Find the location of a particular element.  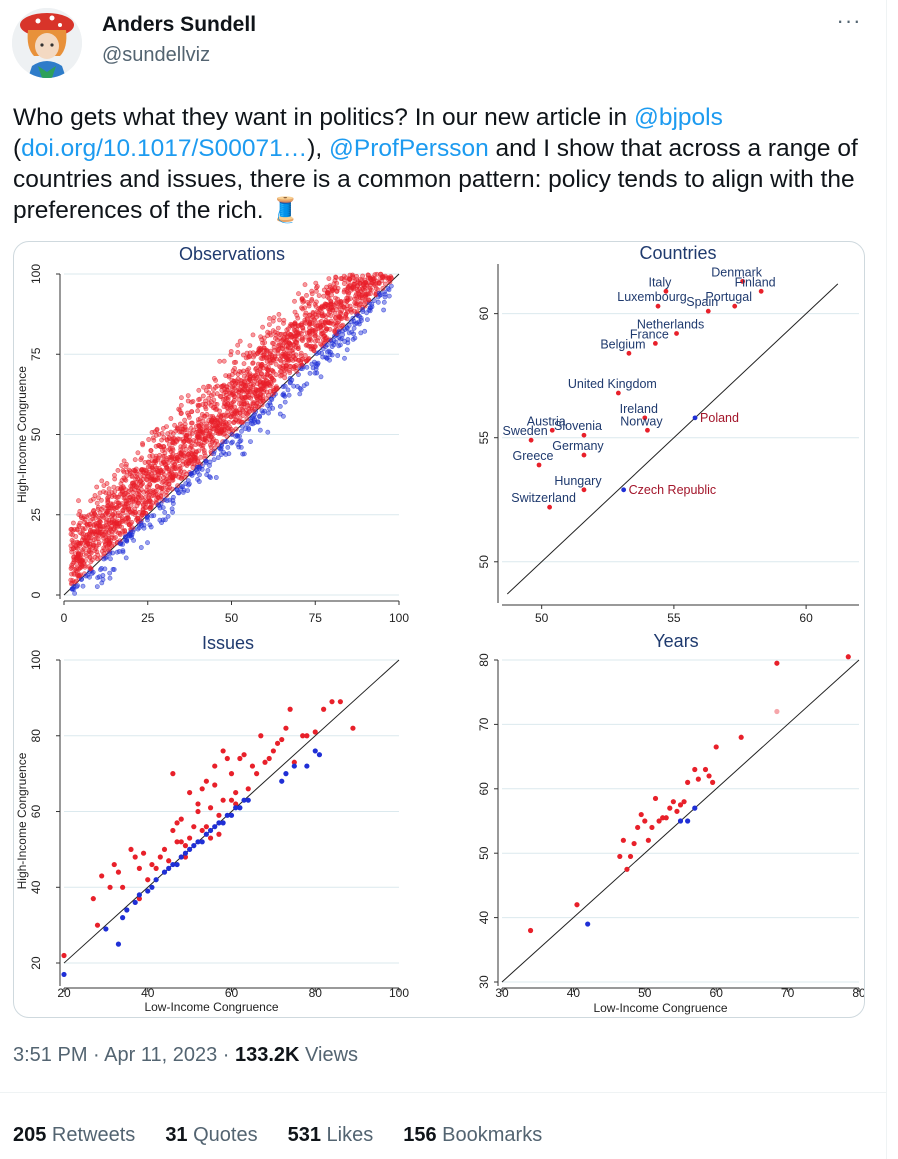

mention-bjpols: @bjpols is located at coordinates (678, 117).